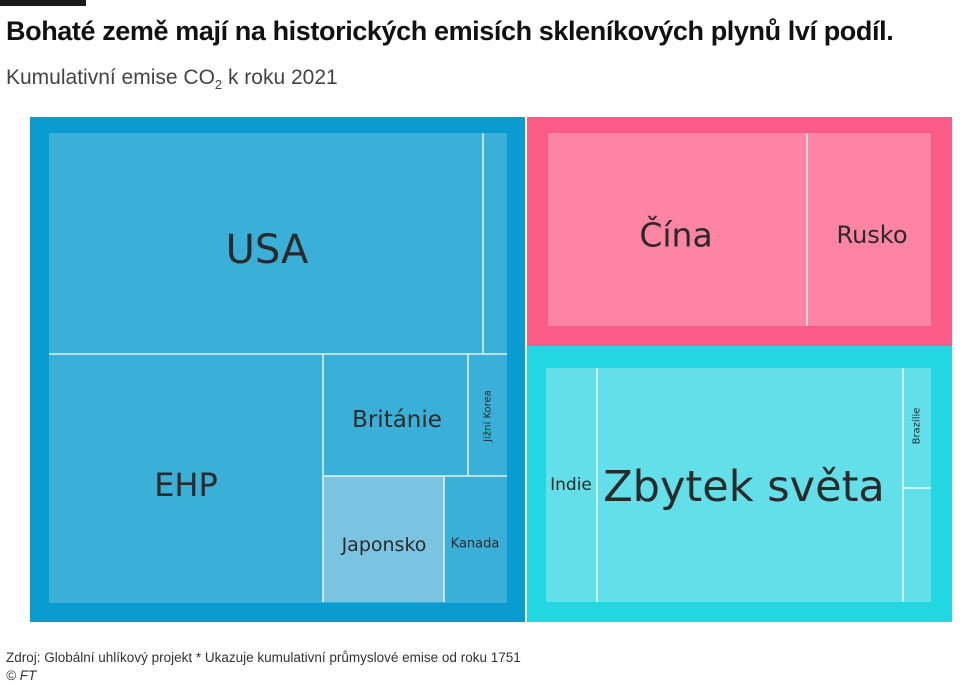 The image size is (980, 697). Describe the element at coordinates (739, 229) in the screenshot. I see `group-fill-mid` at that location.